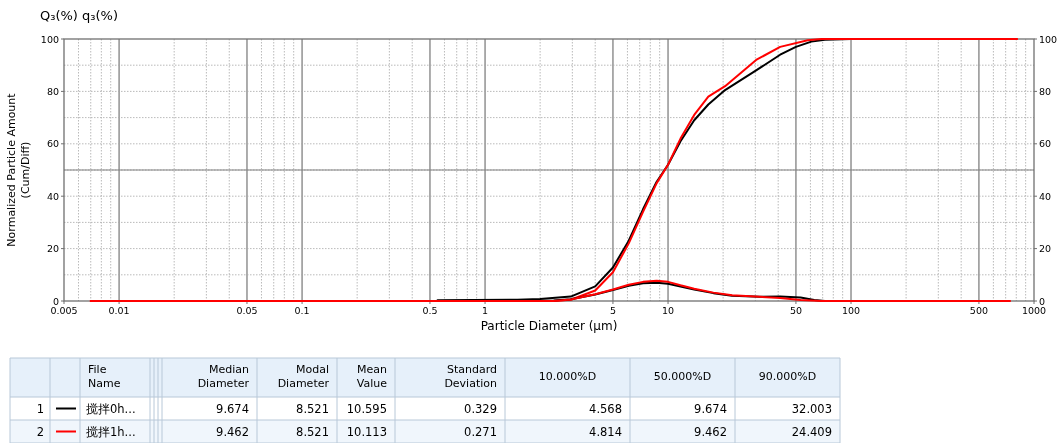  I want to click on text: 24.409, so click(811, 432).